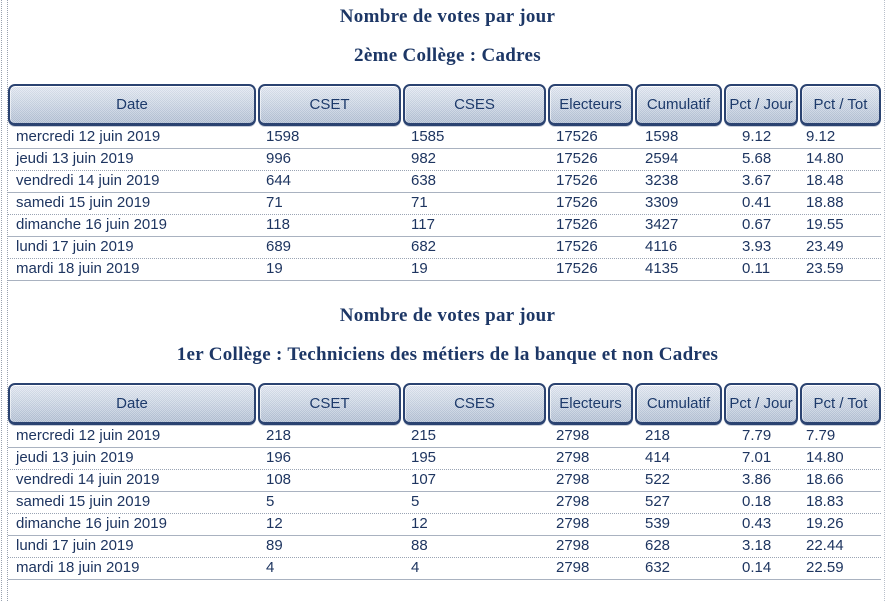 The width and height of the screenshot is (887, 601). What do you see at coordinates (757, 457) in the screenshot?
I see `table-cell: 7.01` at bounding box center [757, 457].